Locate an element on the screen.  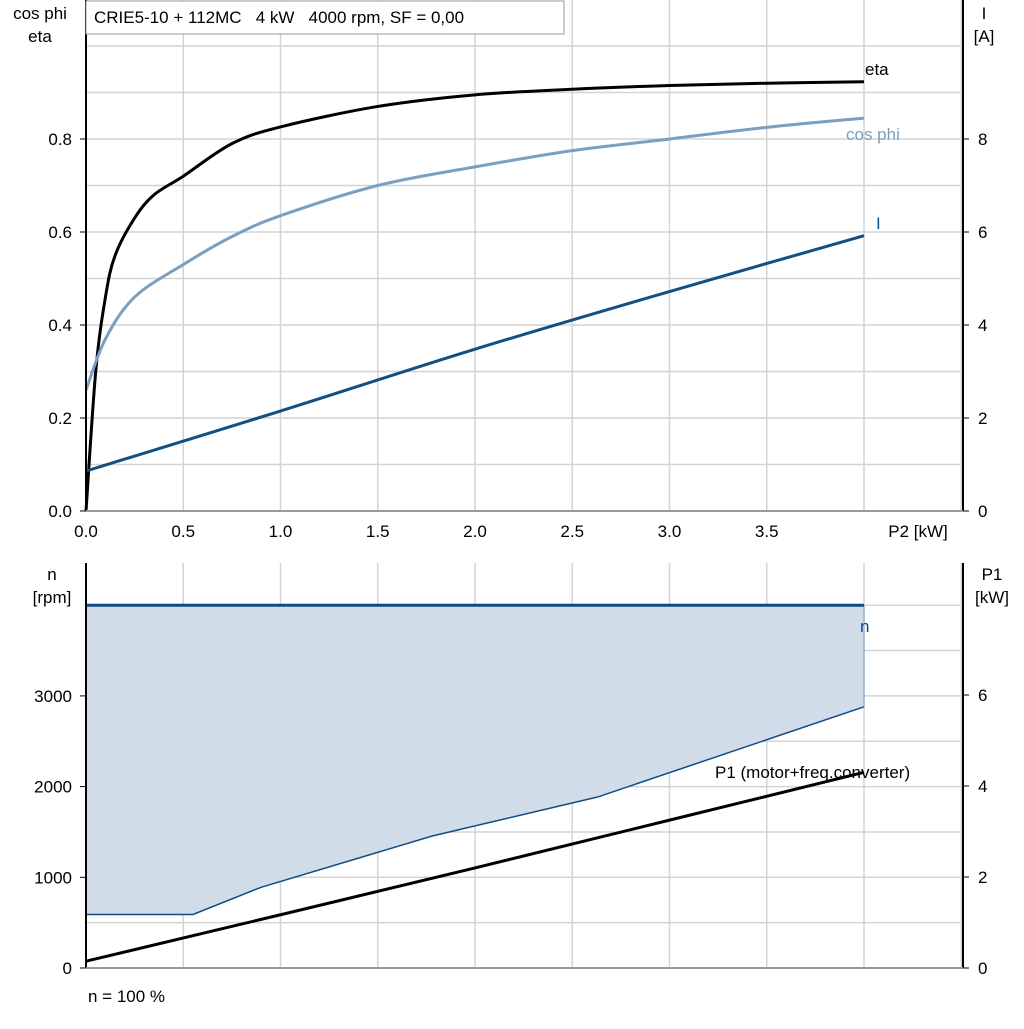
left-y-tick-label: 0.6 is located at coordinates (60, 232).